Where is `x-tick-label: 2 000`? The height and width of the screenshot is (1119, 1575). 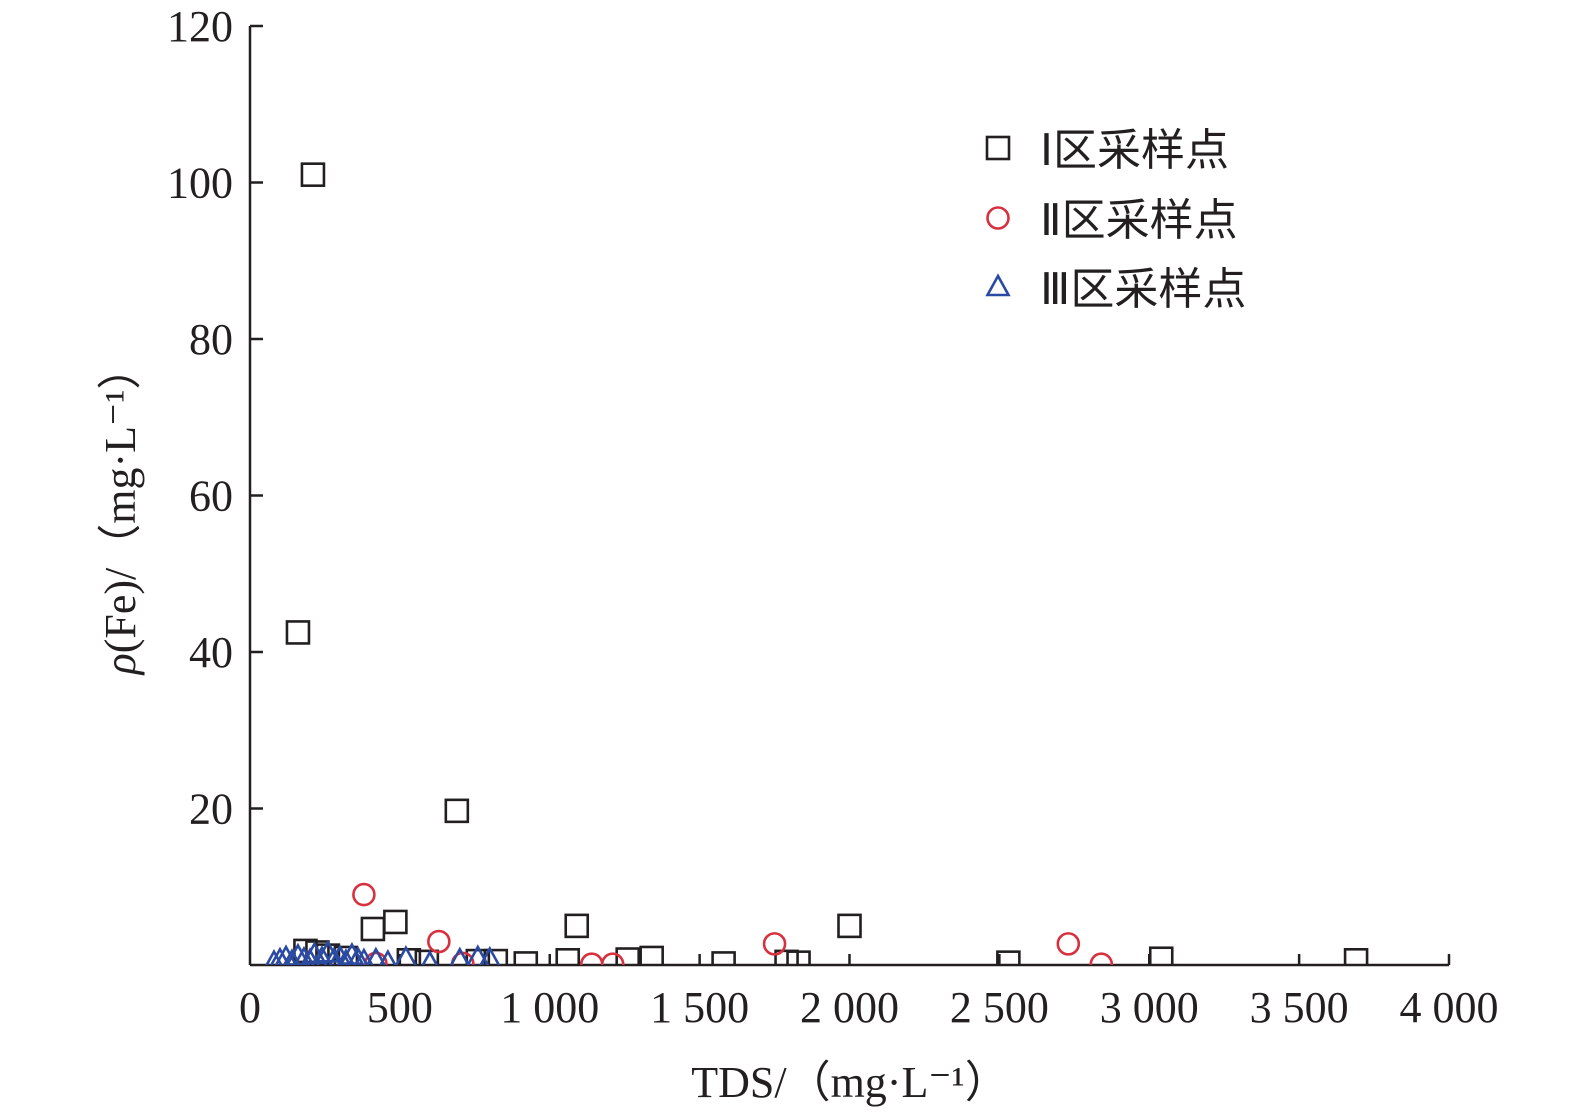
x-tick-label: 2 000 is located at coordinates (849, 1007).